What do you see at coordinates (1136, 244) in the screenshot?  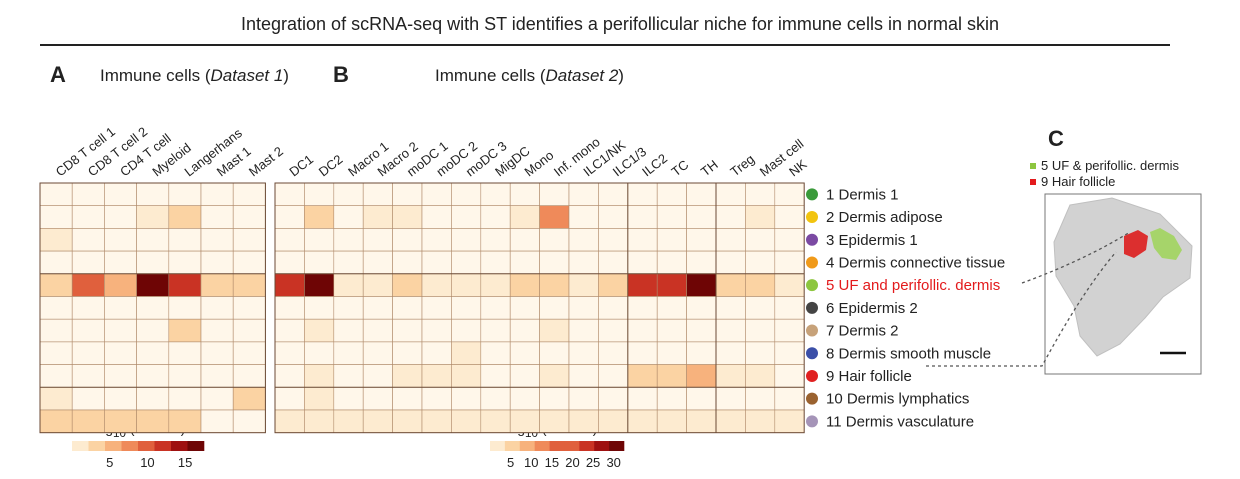 I see `hair-follicle-region` at bounding box center [1136, 244].